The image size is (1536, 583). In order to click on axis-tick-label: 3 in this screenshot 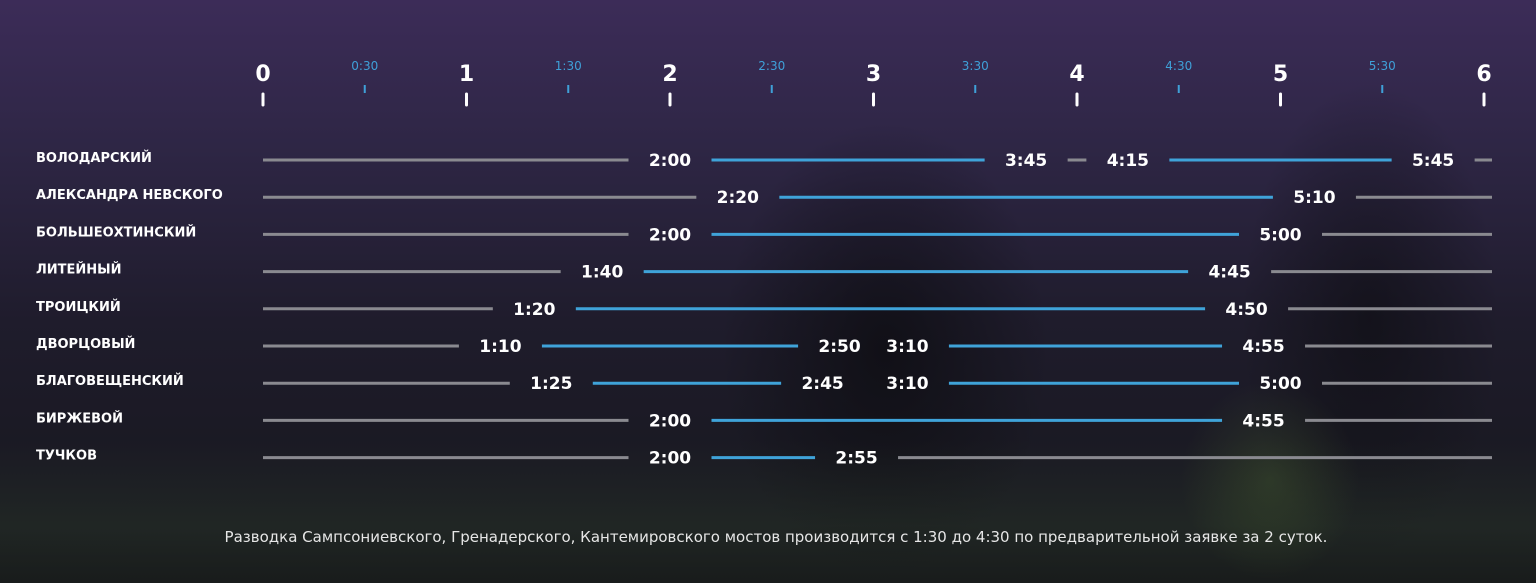, I will do `click(873, 74)`.